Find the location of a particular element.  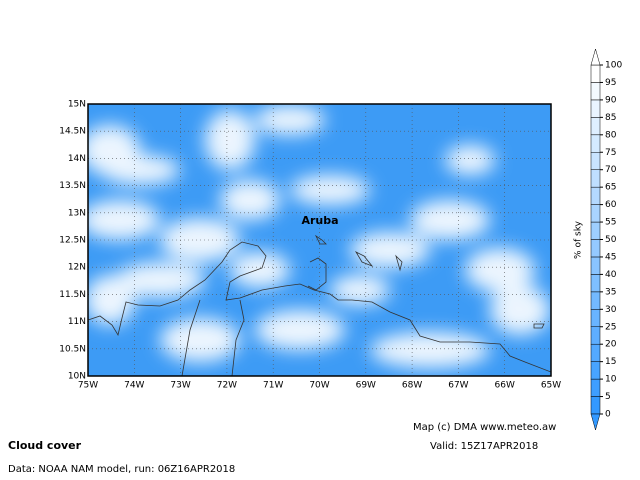

colorbar-tick-label: 90 is located at coordinates (611, 100).